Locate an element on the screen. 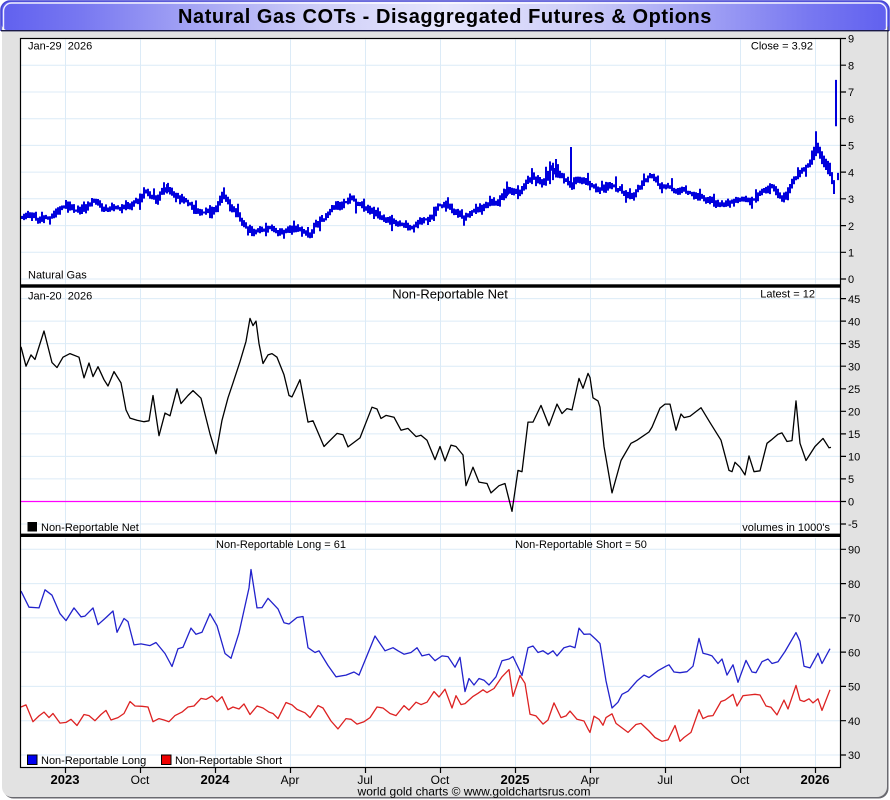 The width and height of the screenshot is (890, 800). svg-text: 1 is located at coordinates (851, 254).